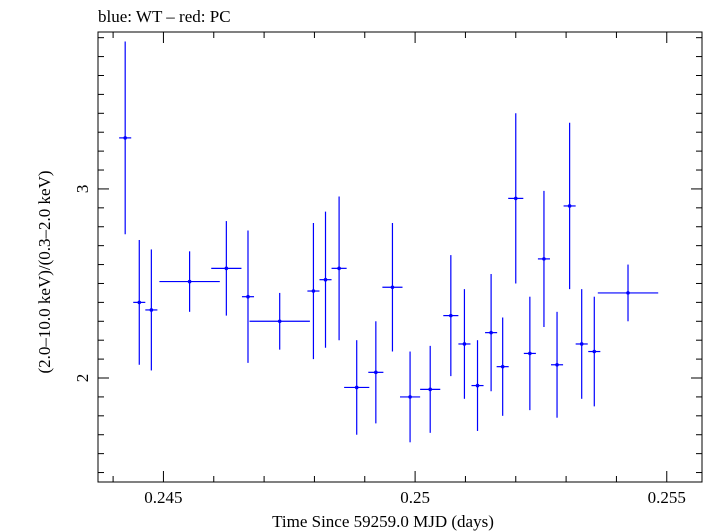 The height and width of the screenshot is (532, 705). What do you see at coordinates (82, 378) in the screenshot?
I see `y-tick-label: 2` at bounding box center [82, 378].